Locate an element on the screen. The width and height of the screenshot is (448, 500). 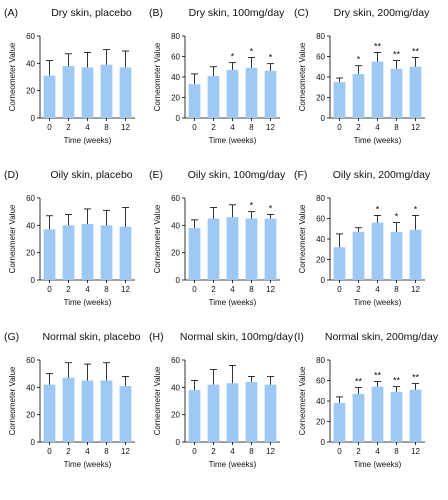
panel-label: (B) is located at coordinates (156, 13).